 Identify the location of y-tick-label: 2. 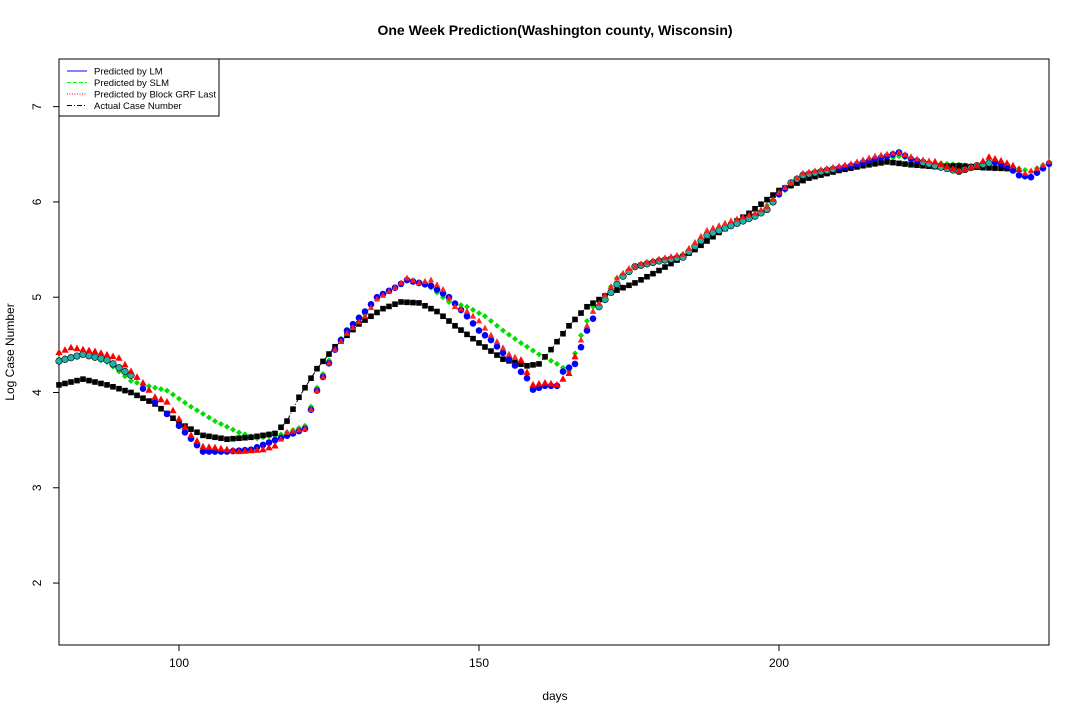
(37, 582).